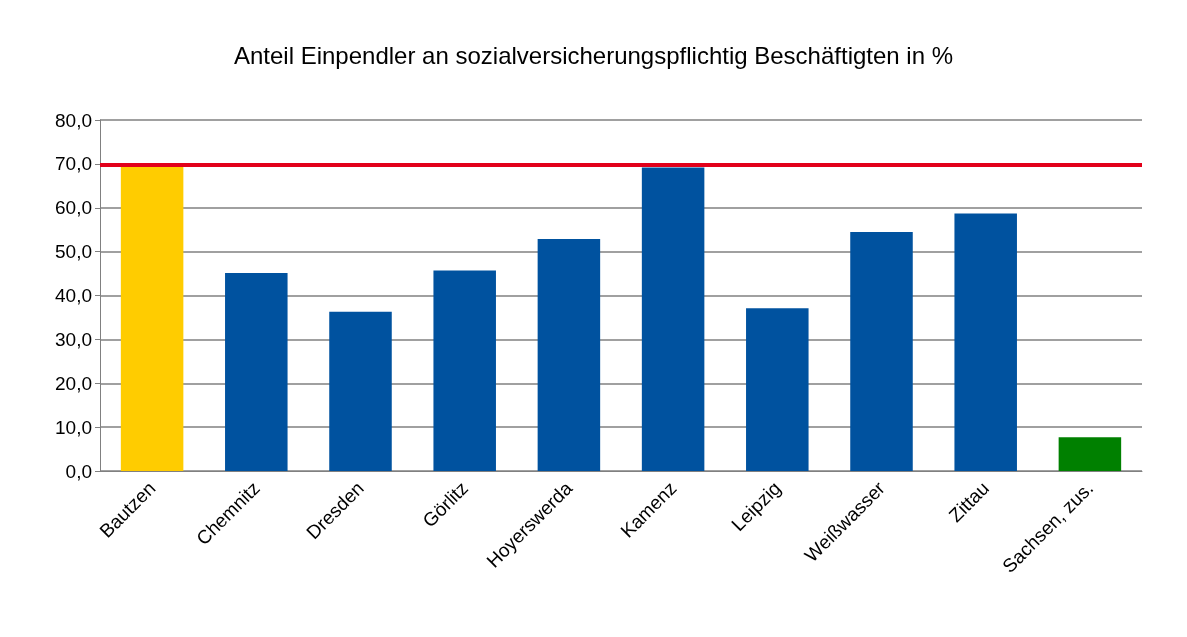  Describe the element at coordinates (73, 164) in the screenshot. I see `y-tick-label: 70,0` at that location.